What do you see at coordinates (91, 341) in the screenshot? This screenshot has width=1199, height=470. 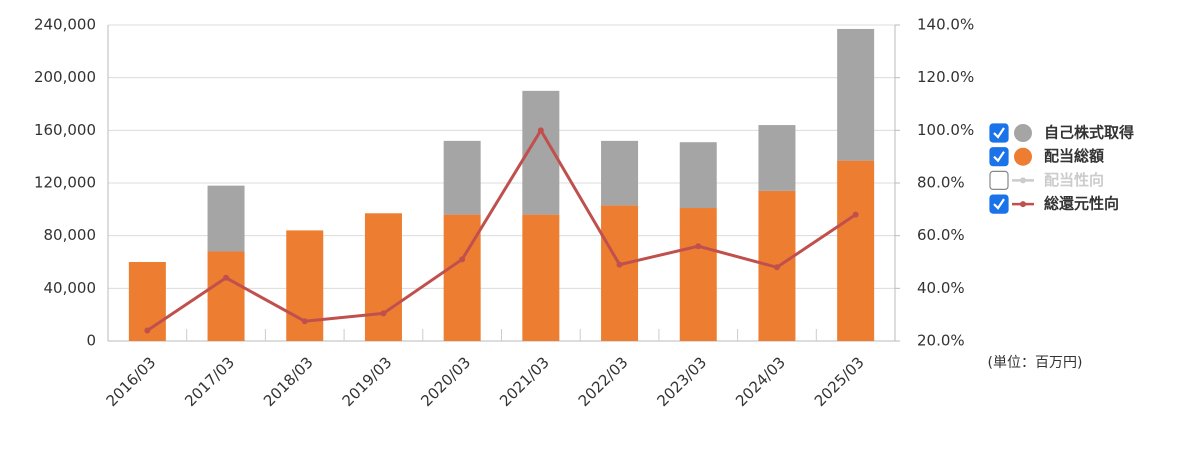 I see `y-tick-label: 0` at bounding box center [91, 341].